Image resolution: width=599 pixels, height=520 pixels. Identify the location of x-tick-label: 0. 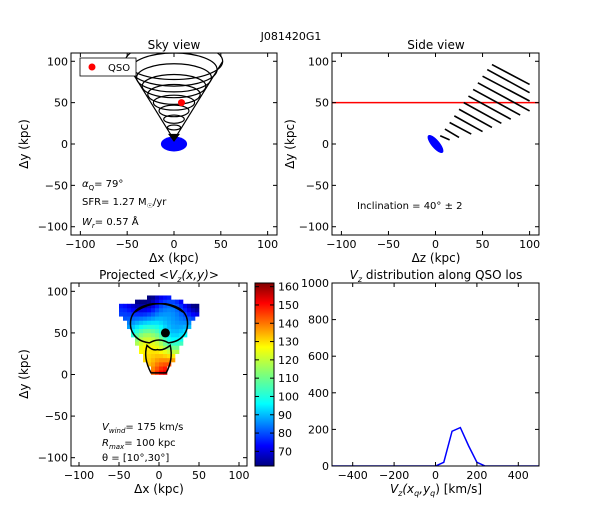
(159, 475).